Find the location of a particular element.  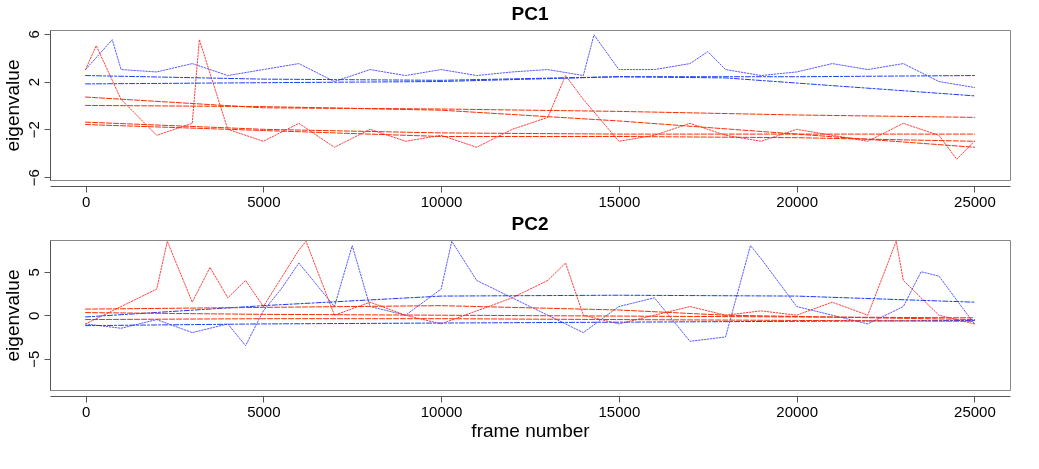

y-tick-label: 0 is located at coordinates (33, 315).